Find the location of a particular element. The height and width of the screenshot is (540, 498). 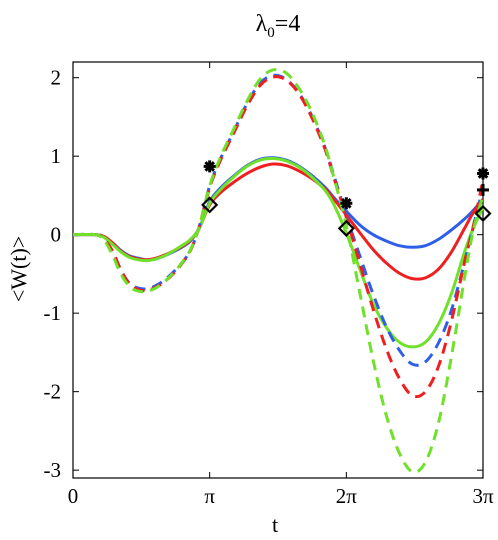

chart-title-sub: 0 is located at coordinates (271, 33).